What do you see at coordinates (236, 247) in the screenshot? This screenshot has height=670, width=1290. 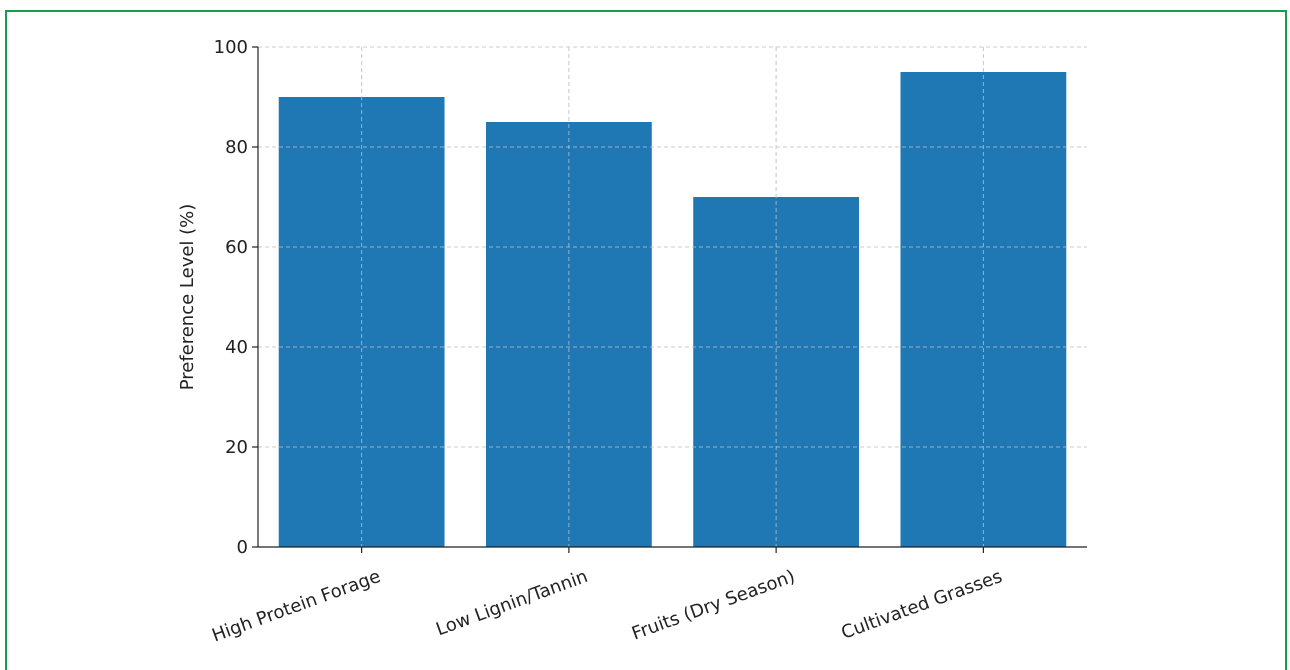 I see `y-tick-label: 60` at bounding box center [236, 247].